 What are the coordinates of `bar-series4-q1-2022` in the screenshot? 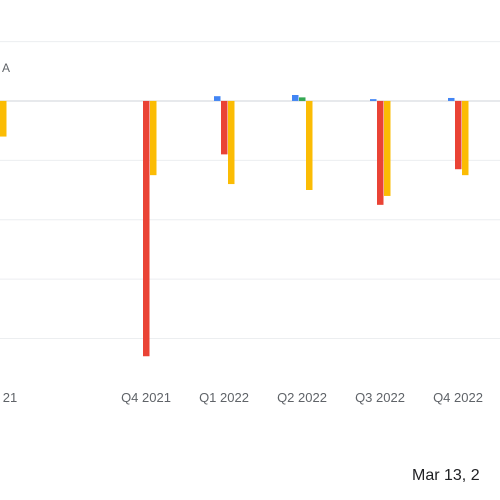 It's located at (231, 142).